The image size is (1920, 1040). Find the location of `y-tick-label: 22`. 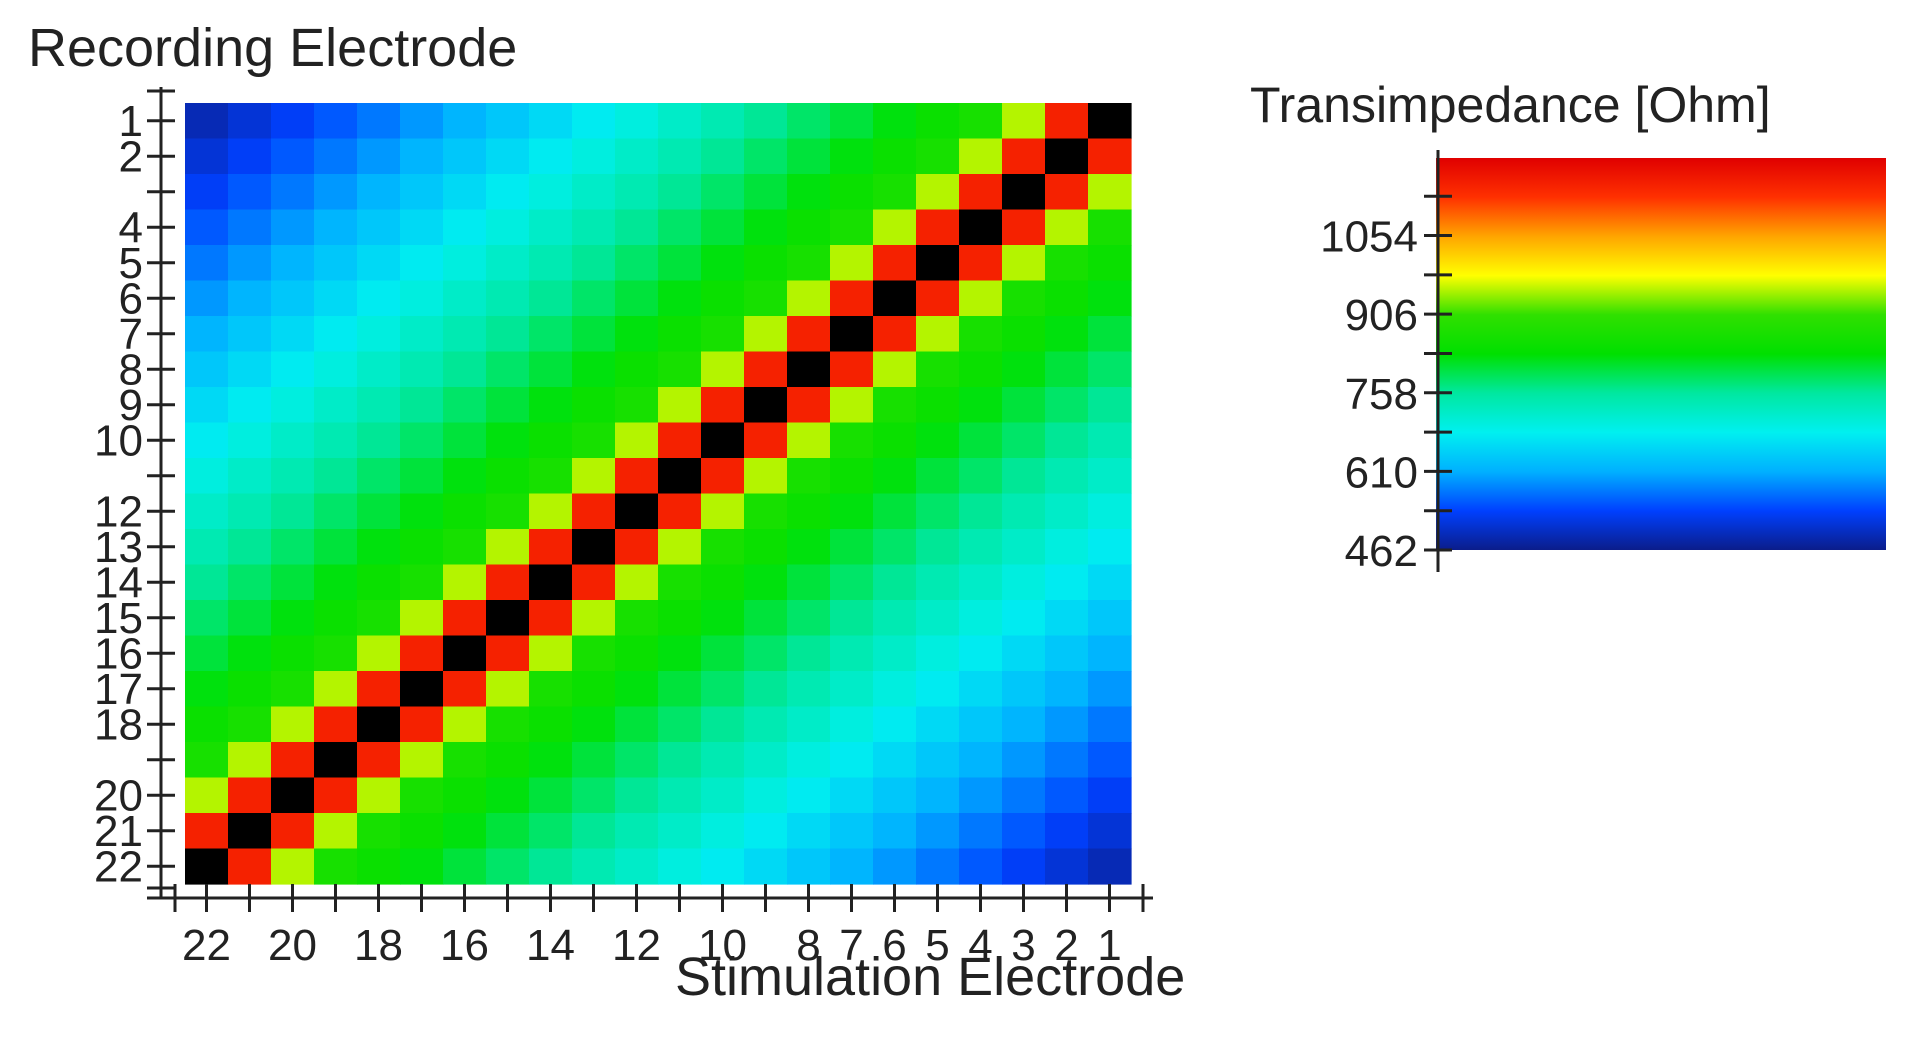

y-tick-label: 22 is located at coordinates (118, 866).